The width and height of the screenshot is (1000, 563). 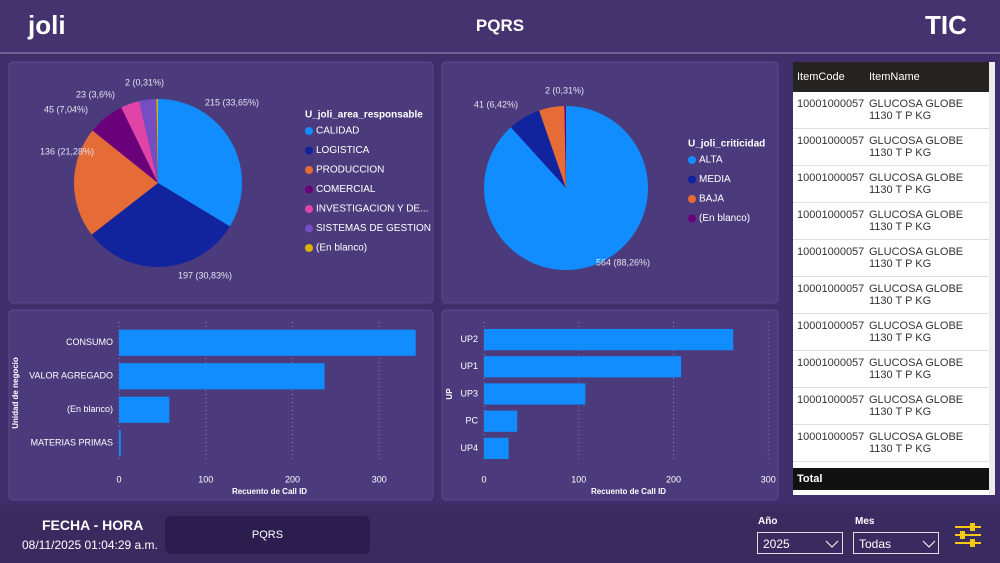 What do you see at coordinates (927, 77) in the screenshot?
I see `column-header: ItemName` at bounding box center [927, 77].